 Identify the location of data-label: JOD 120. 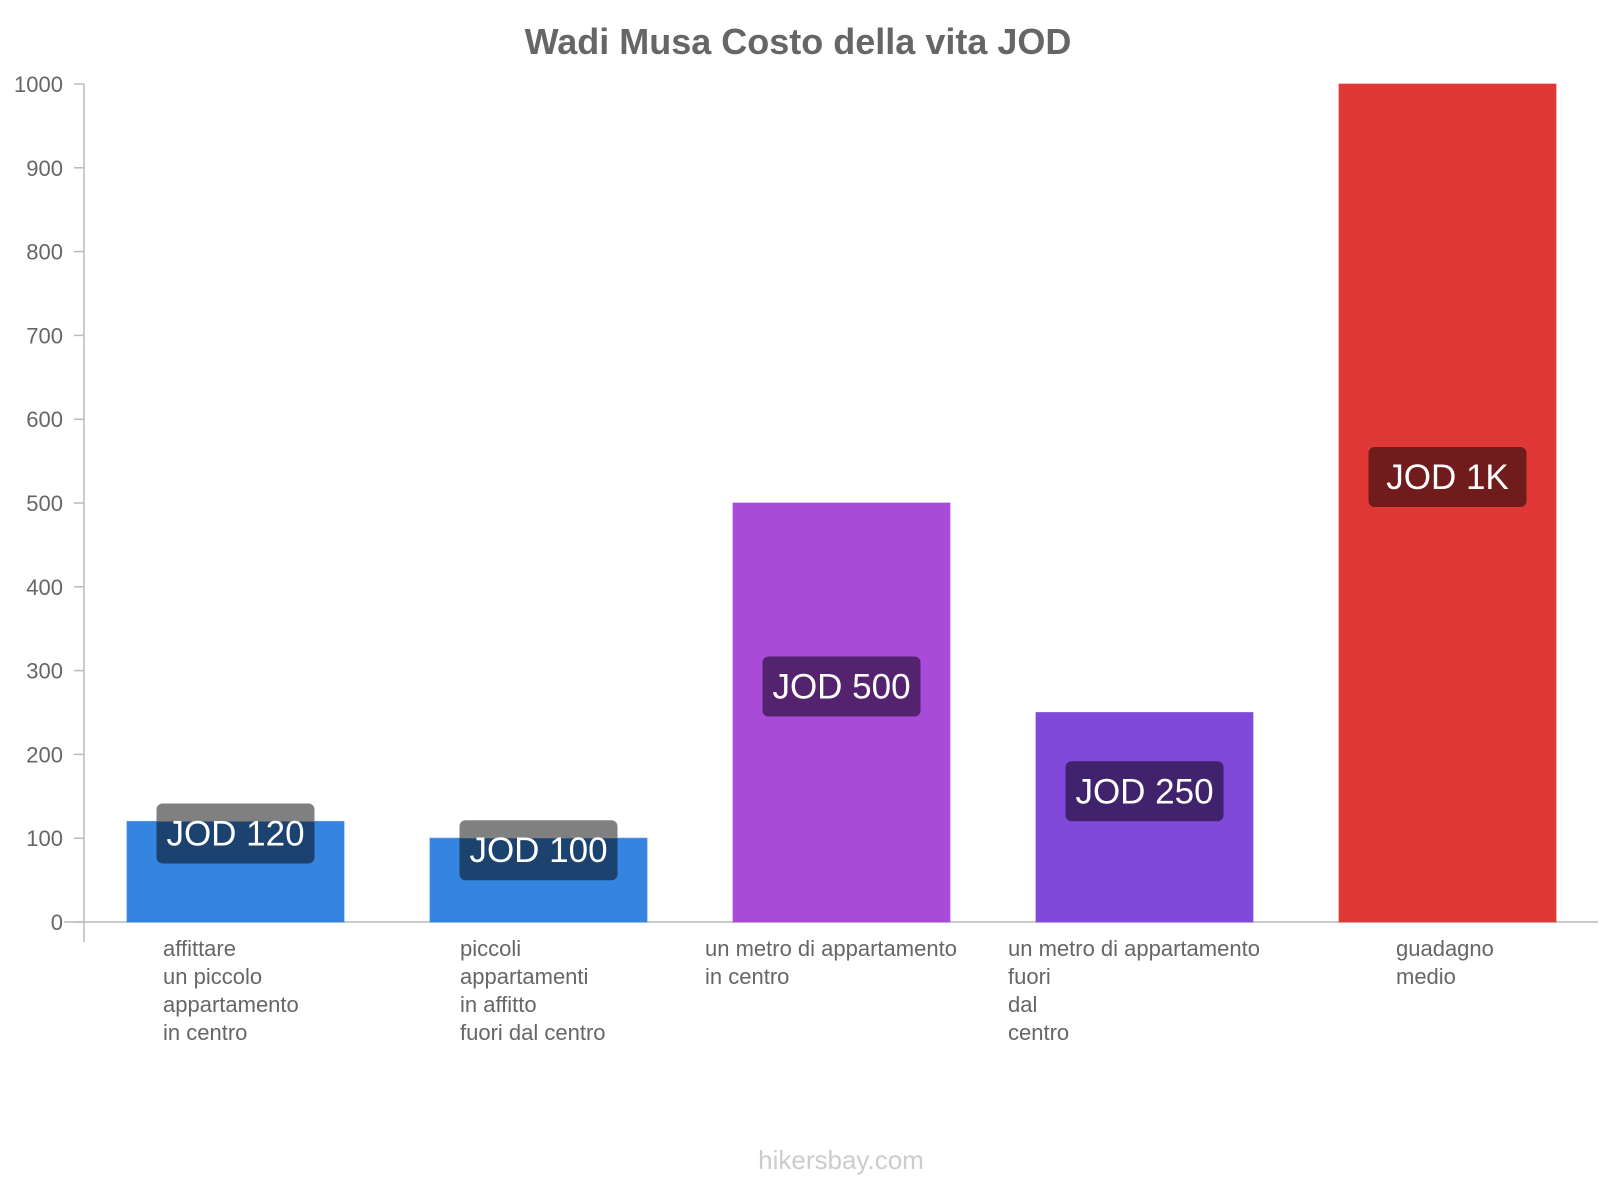
(235, 833).